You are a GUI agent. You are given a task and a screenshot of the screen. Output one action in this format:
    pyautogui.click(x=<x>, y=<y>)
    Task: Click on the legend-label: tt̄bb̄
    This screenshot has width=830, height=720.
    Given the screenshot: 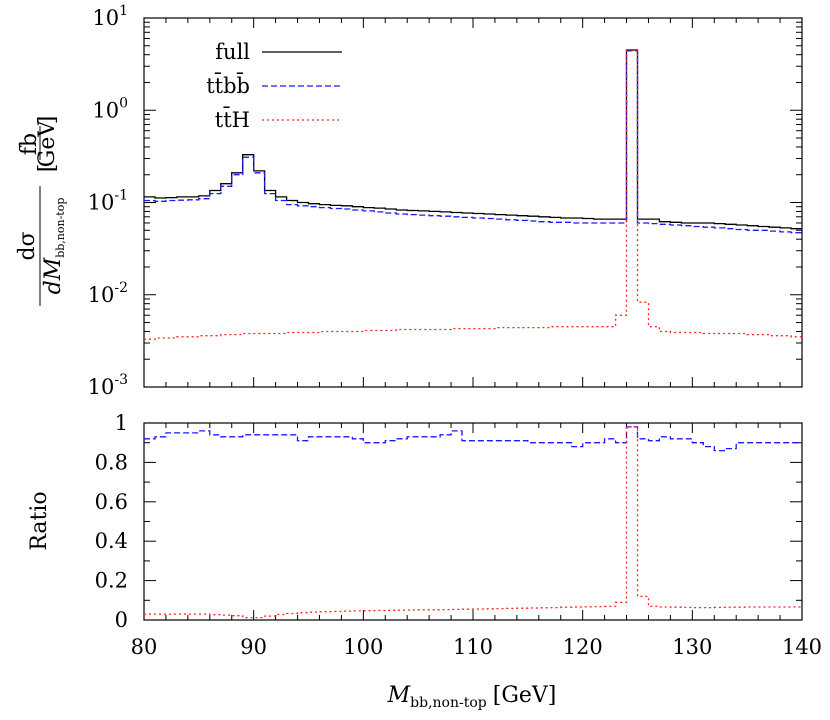 What is the action you would take?
    pyautogui.click(x=228, y=85)
    